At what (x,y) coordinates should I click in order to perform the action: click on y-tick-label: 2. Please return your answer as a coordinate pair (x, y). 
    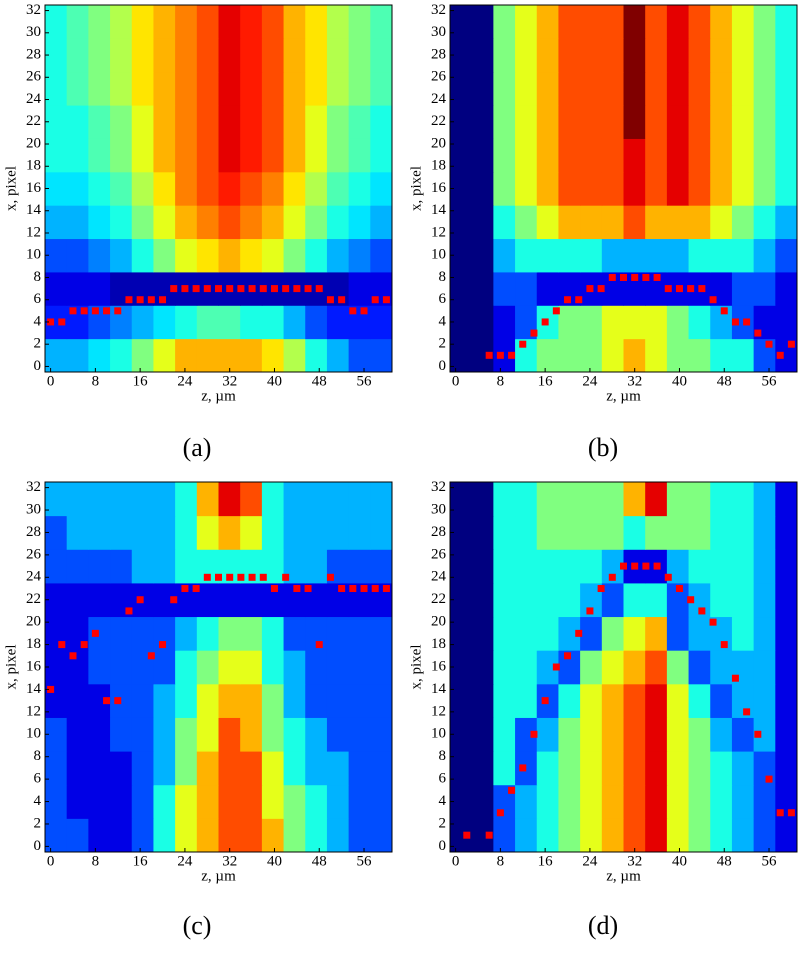
    Looking at the image, I should click on (38, 823).